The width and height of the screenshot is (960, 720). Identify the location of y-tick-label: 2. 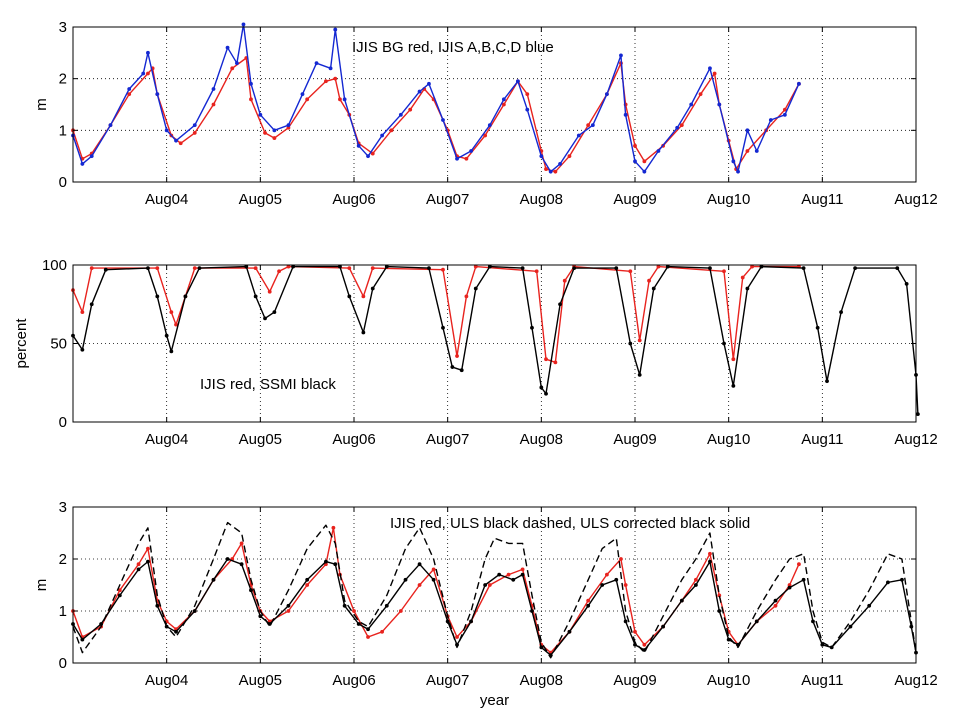
(63, 79).